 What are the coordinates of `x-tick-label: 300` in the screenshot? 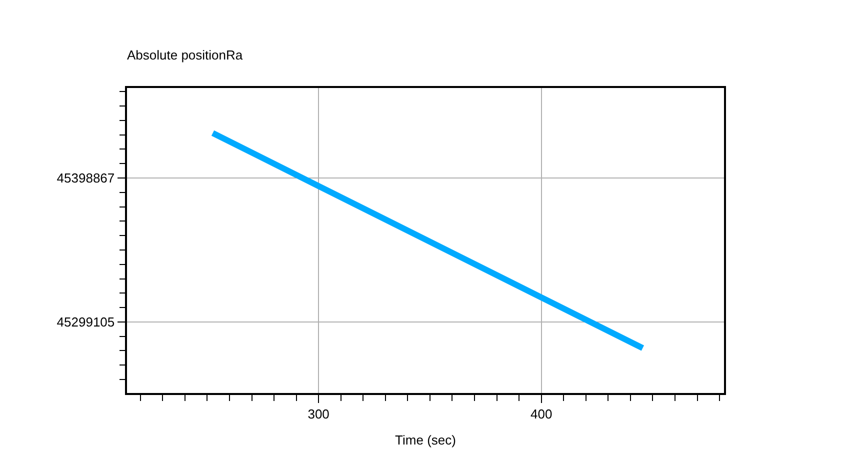 It's located at (319, 414).